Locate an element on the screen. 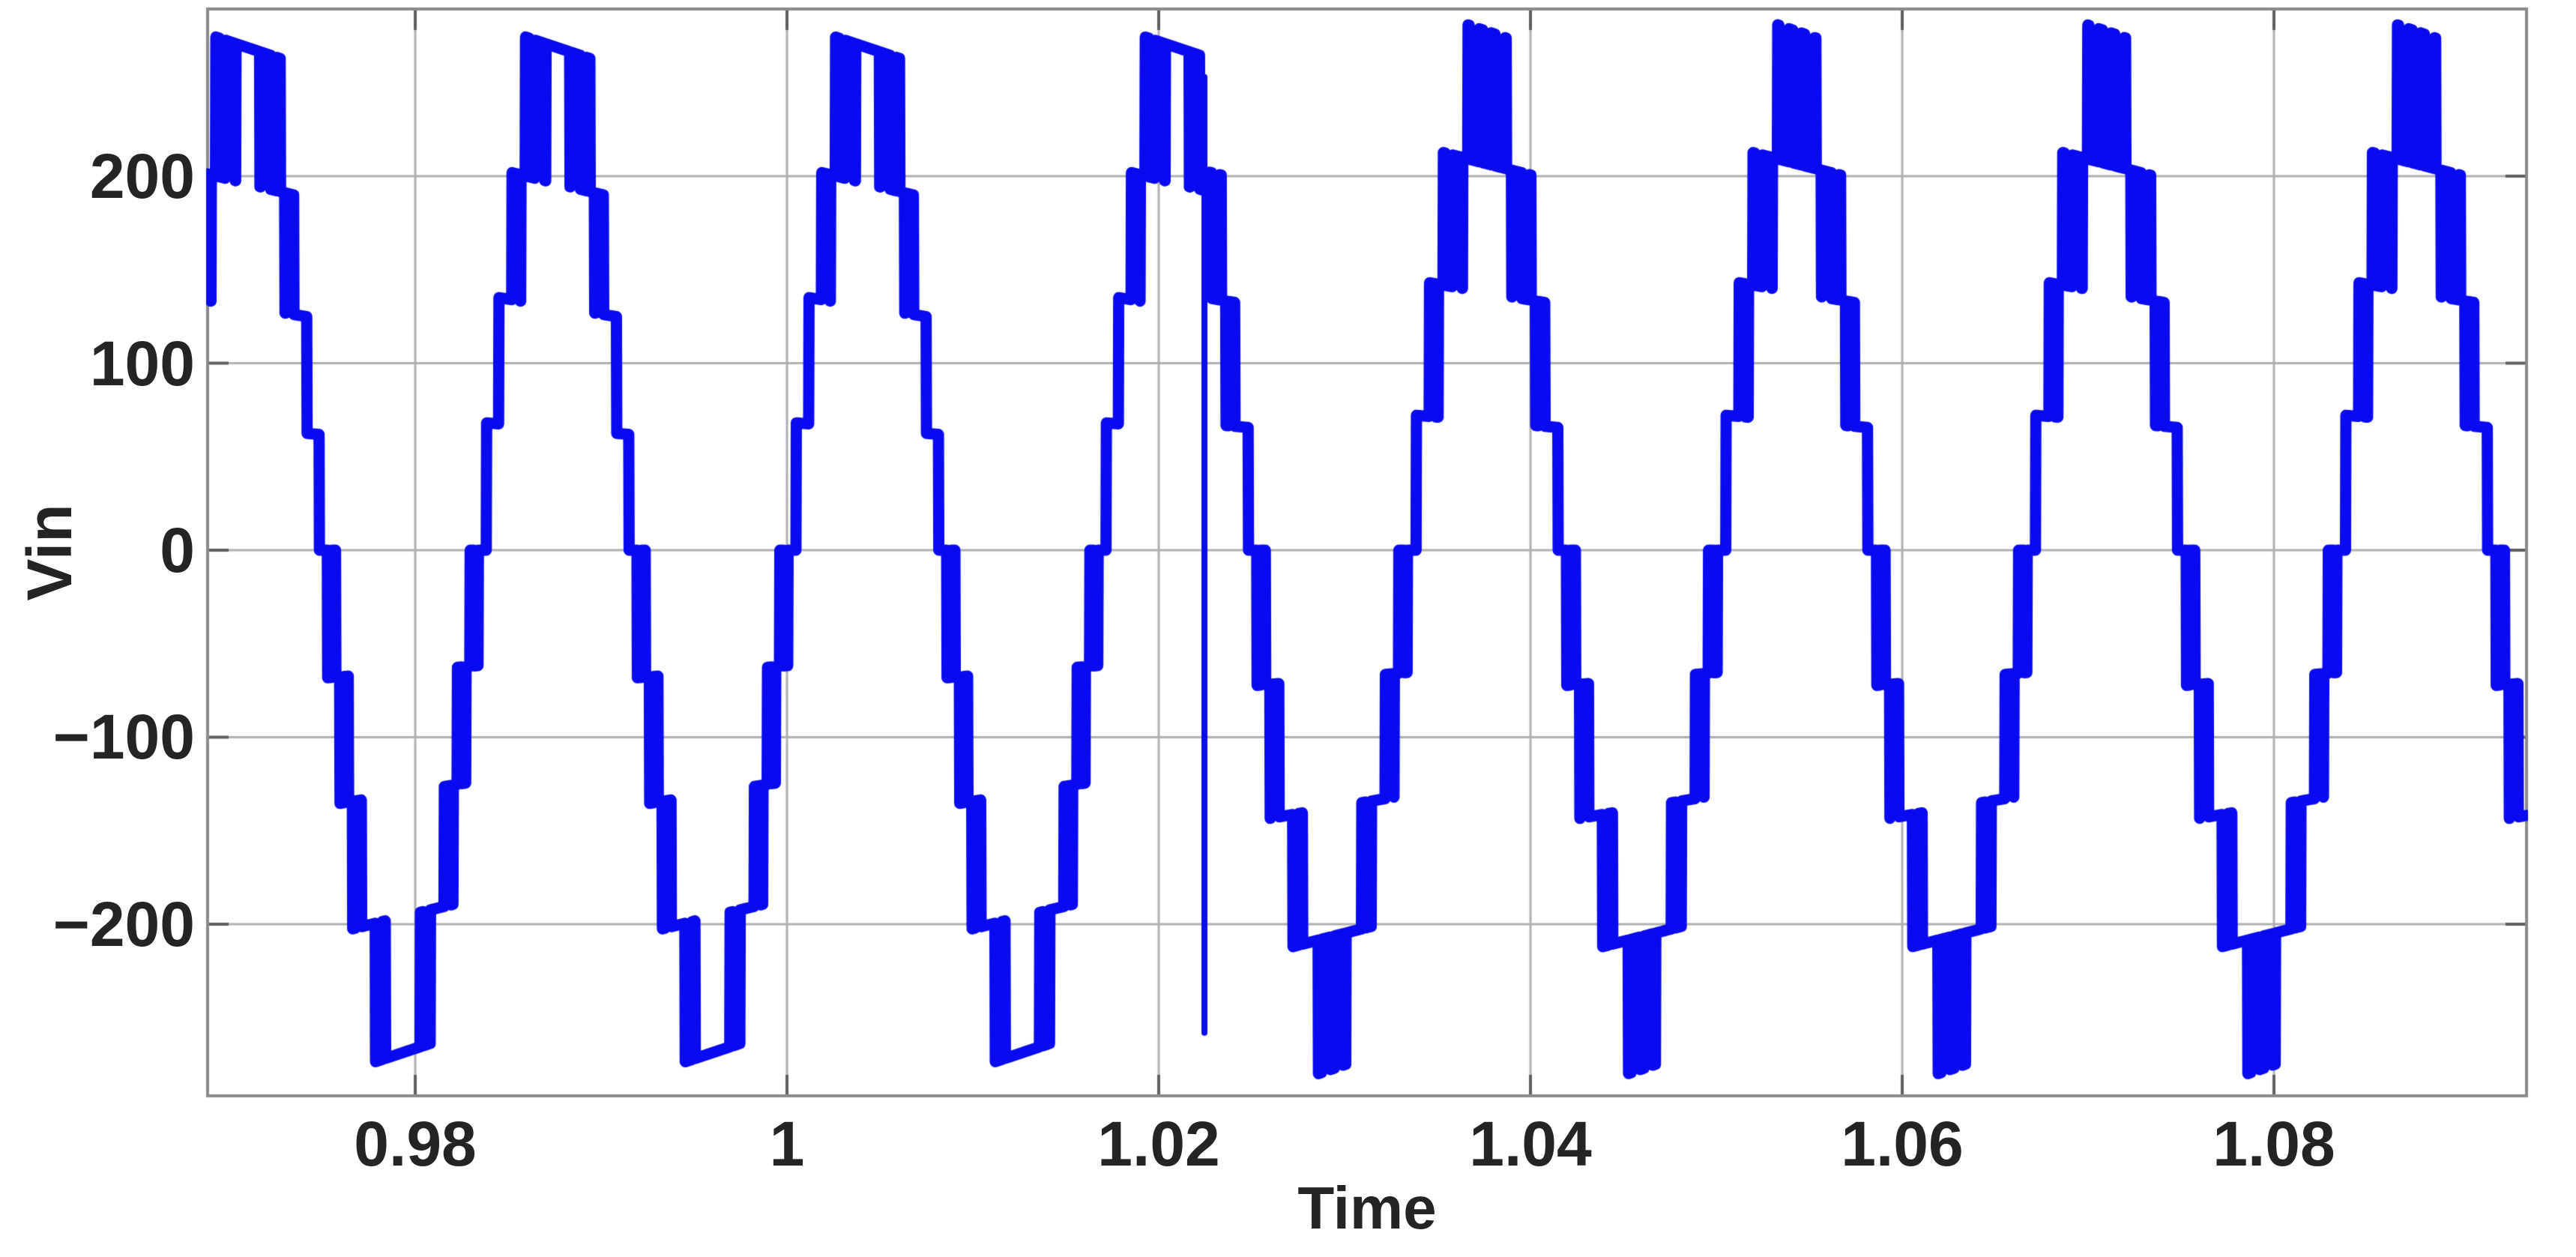 The height and width of the screenshot is (1257, 2576). xtick-label-1: 1 is located at coordinates (787, 1144).